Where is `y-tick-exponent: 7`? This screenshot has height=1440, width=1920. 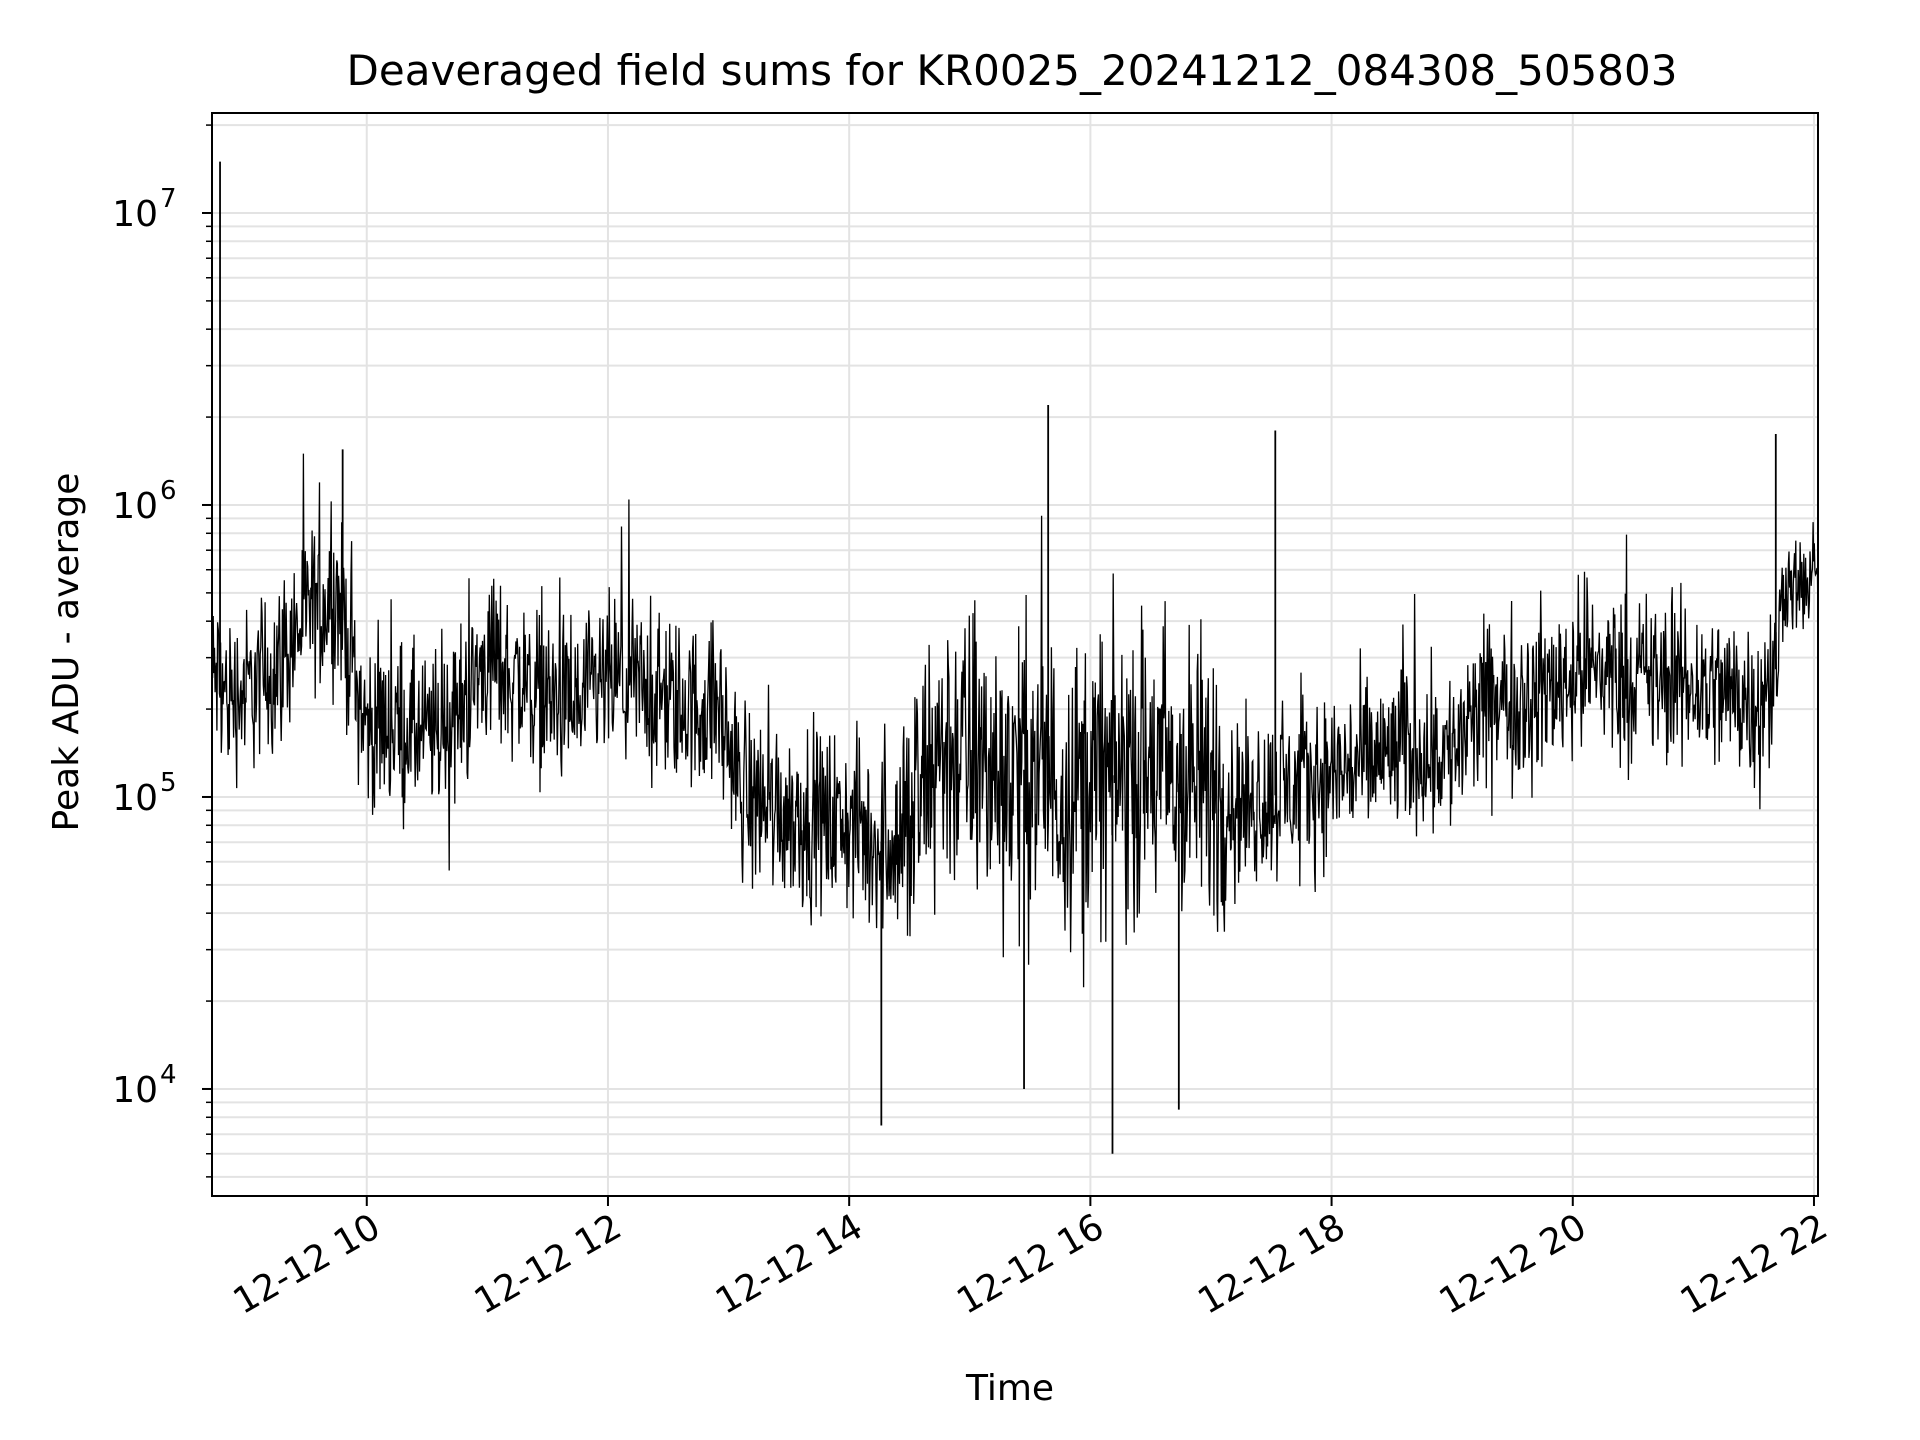
y-tick-exponent: 7 is located at coordinates (168, 199).